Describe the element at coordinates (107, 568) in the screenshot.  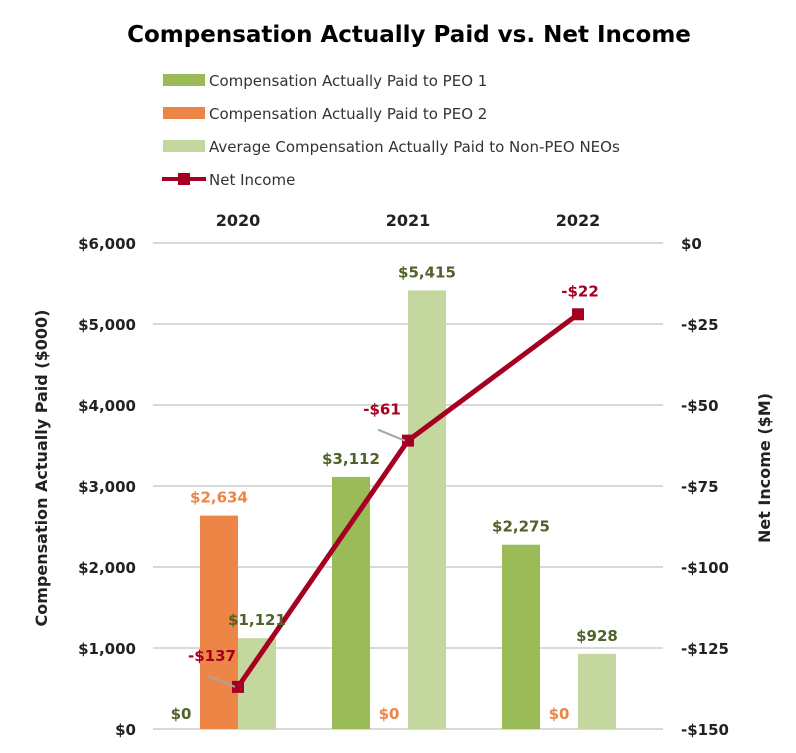
I see `y-tick-label: $2,000` at that location.